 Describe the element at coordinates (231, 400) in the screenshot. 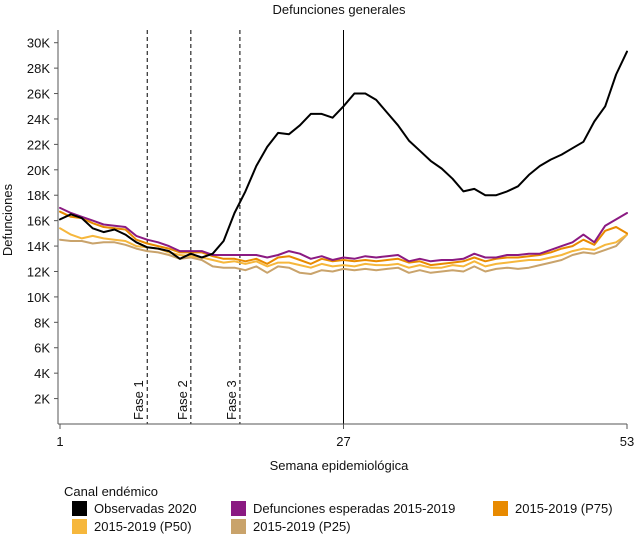

I see `phase-label: Fase 3` at that location.